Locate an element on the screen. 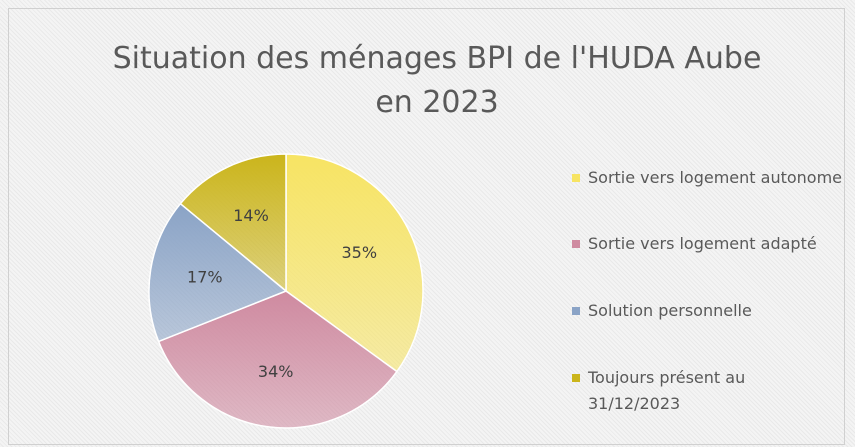  data-label: 17% is located at coordinates (205, 277).